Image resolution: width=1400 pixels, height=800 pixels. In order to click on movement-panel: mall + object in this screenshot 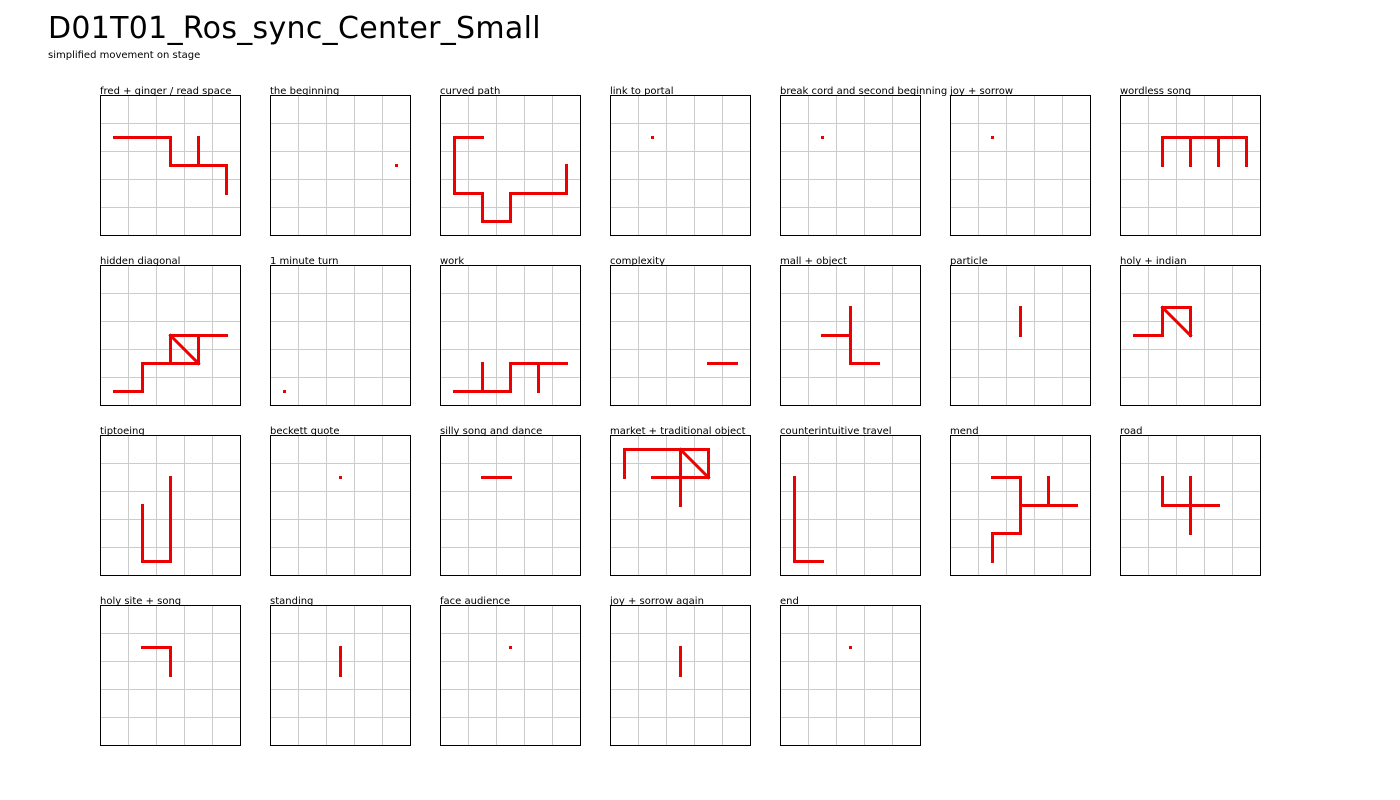, I will do `click(852, 336)`.